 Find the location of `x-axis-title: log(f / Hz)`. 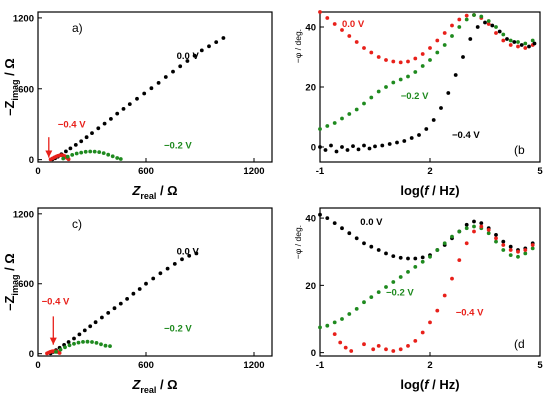

x-axis-title: log(f / Hz) is located at coordinates (429, 384).